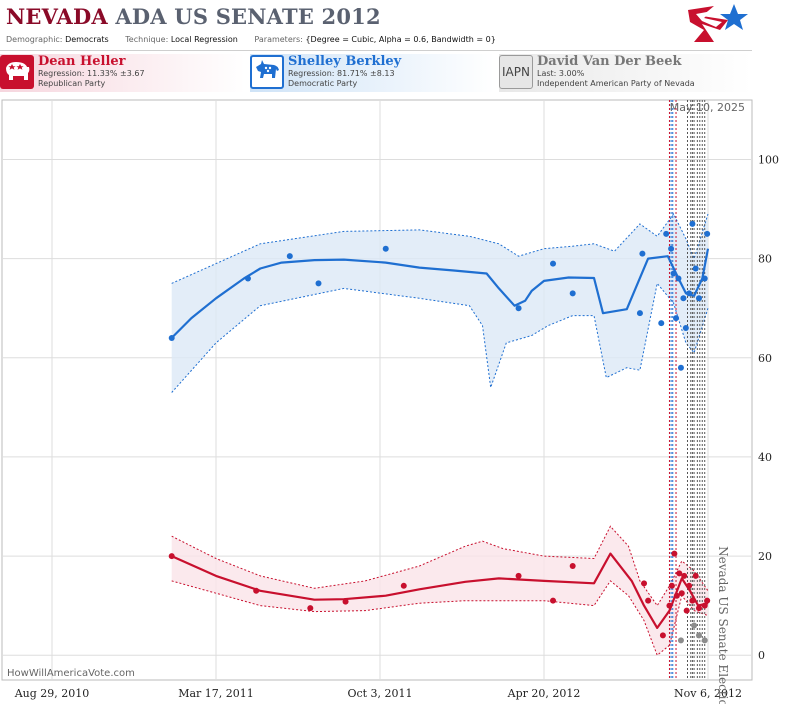  I want to click on demographic-value: Democrats, so click(87, 39).